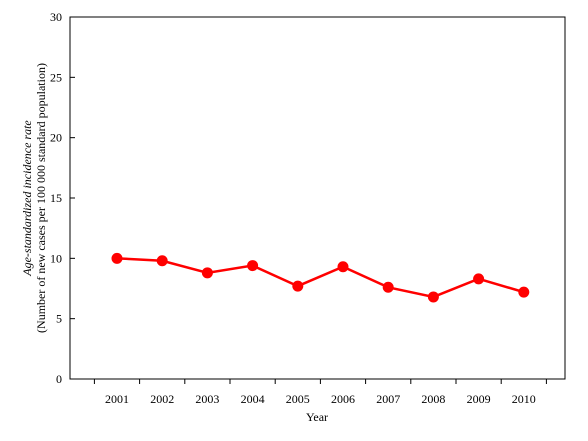  What do you see at coordinates (253, 399) in the screenshot?
I see `x-tick-label: 2004` at bounding box center [253, 399].